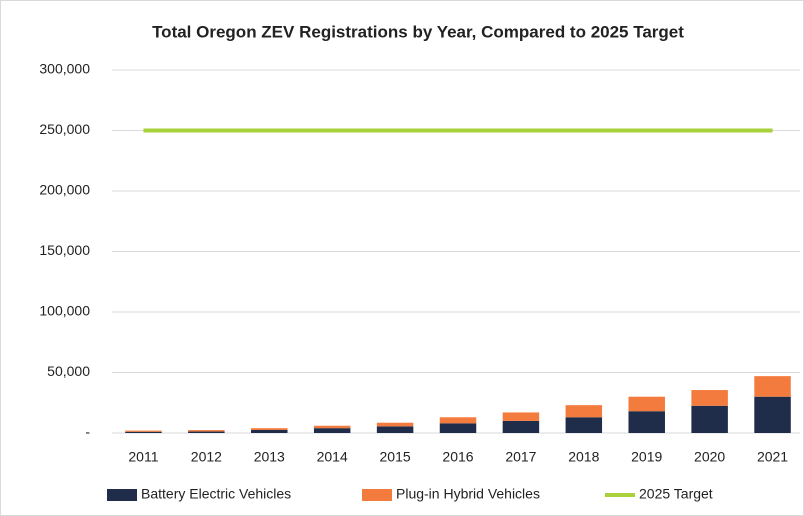  What do you see at coordinates (676, 494) in the screenshot?
I see `legend-label: 2025 Target` at bounding box center [676, 494].